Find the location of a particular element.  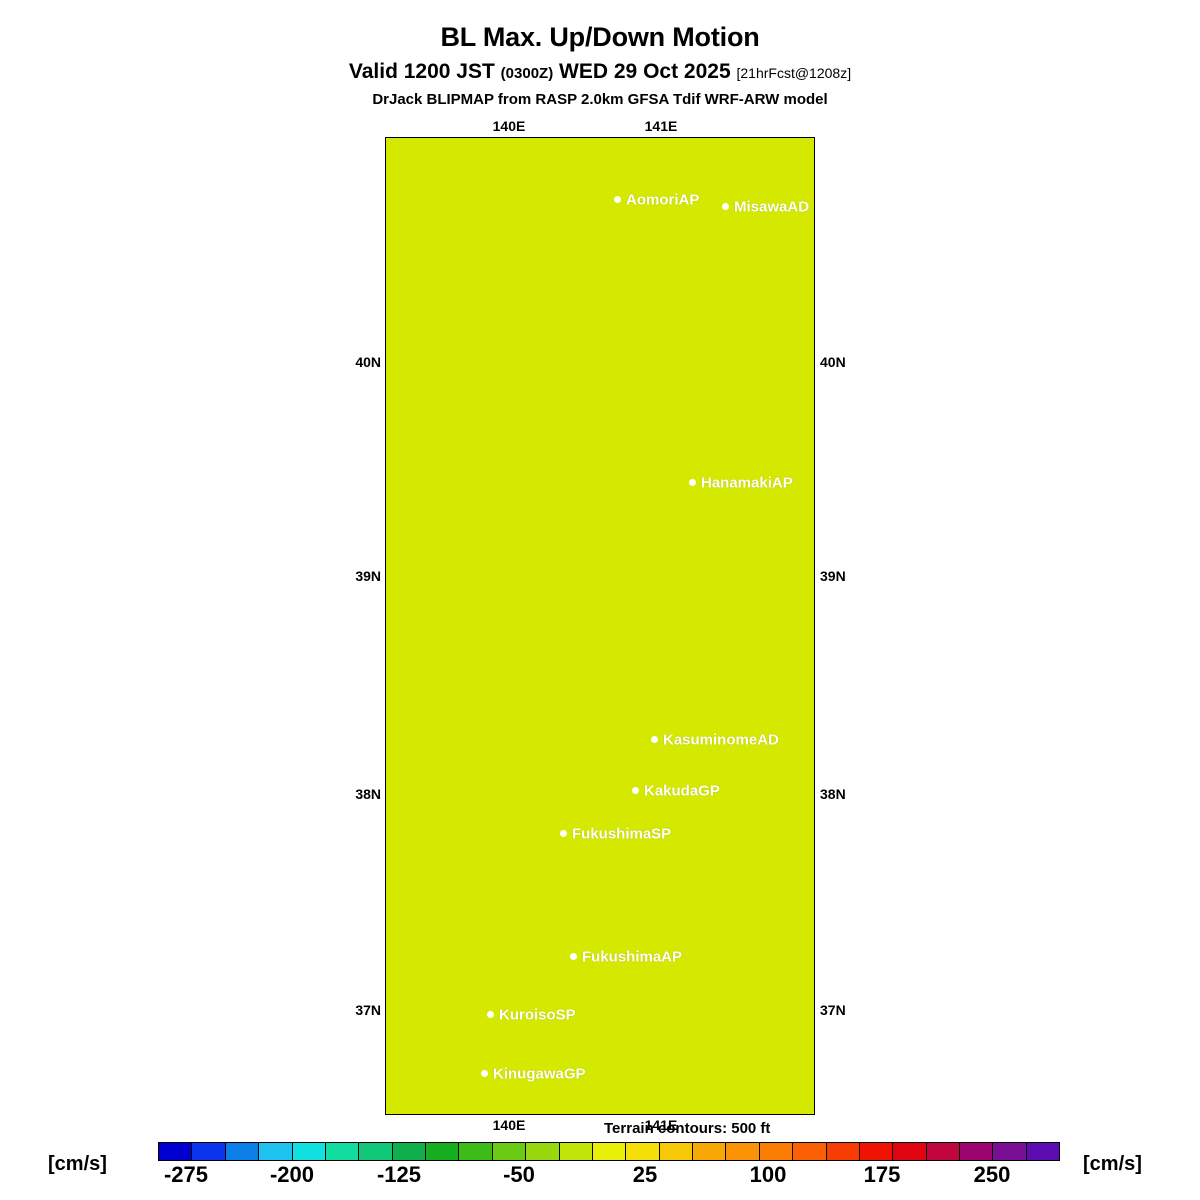

station-marker-misawaad: MisawaAD is located at coordinates (765, 207).